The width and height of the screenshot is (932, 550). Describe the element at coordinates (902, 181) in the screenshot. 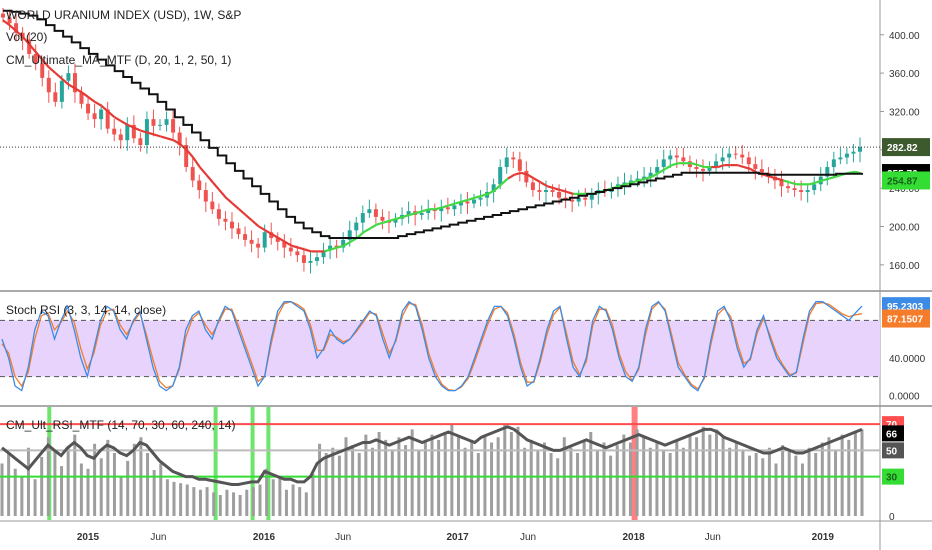

I see `fast-ma-tag: 254.87` at that location.